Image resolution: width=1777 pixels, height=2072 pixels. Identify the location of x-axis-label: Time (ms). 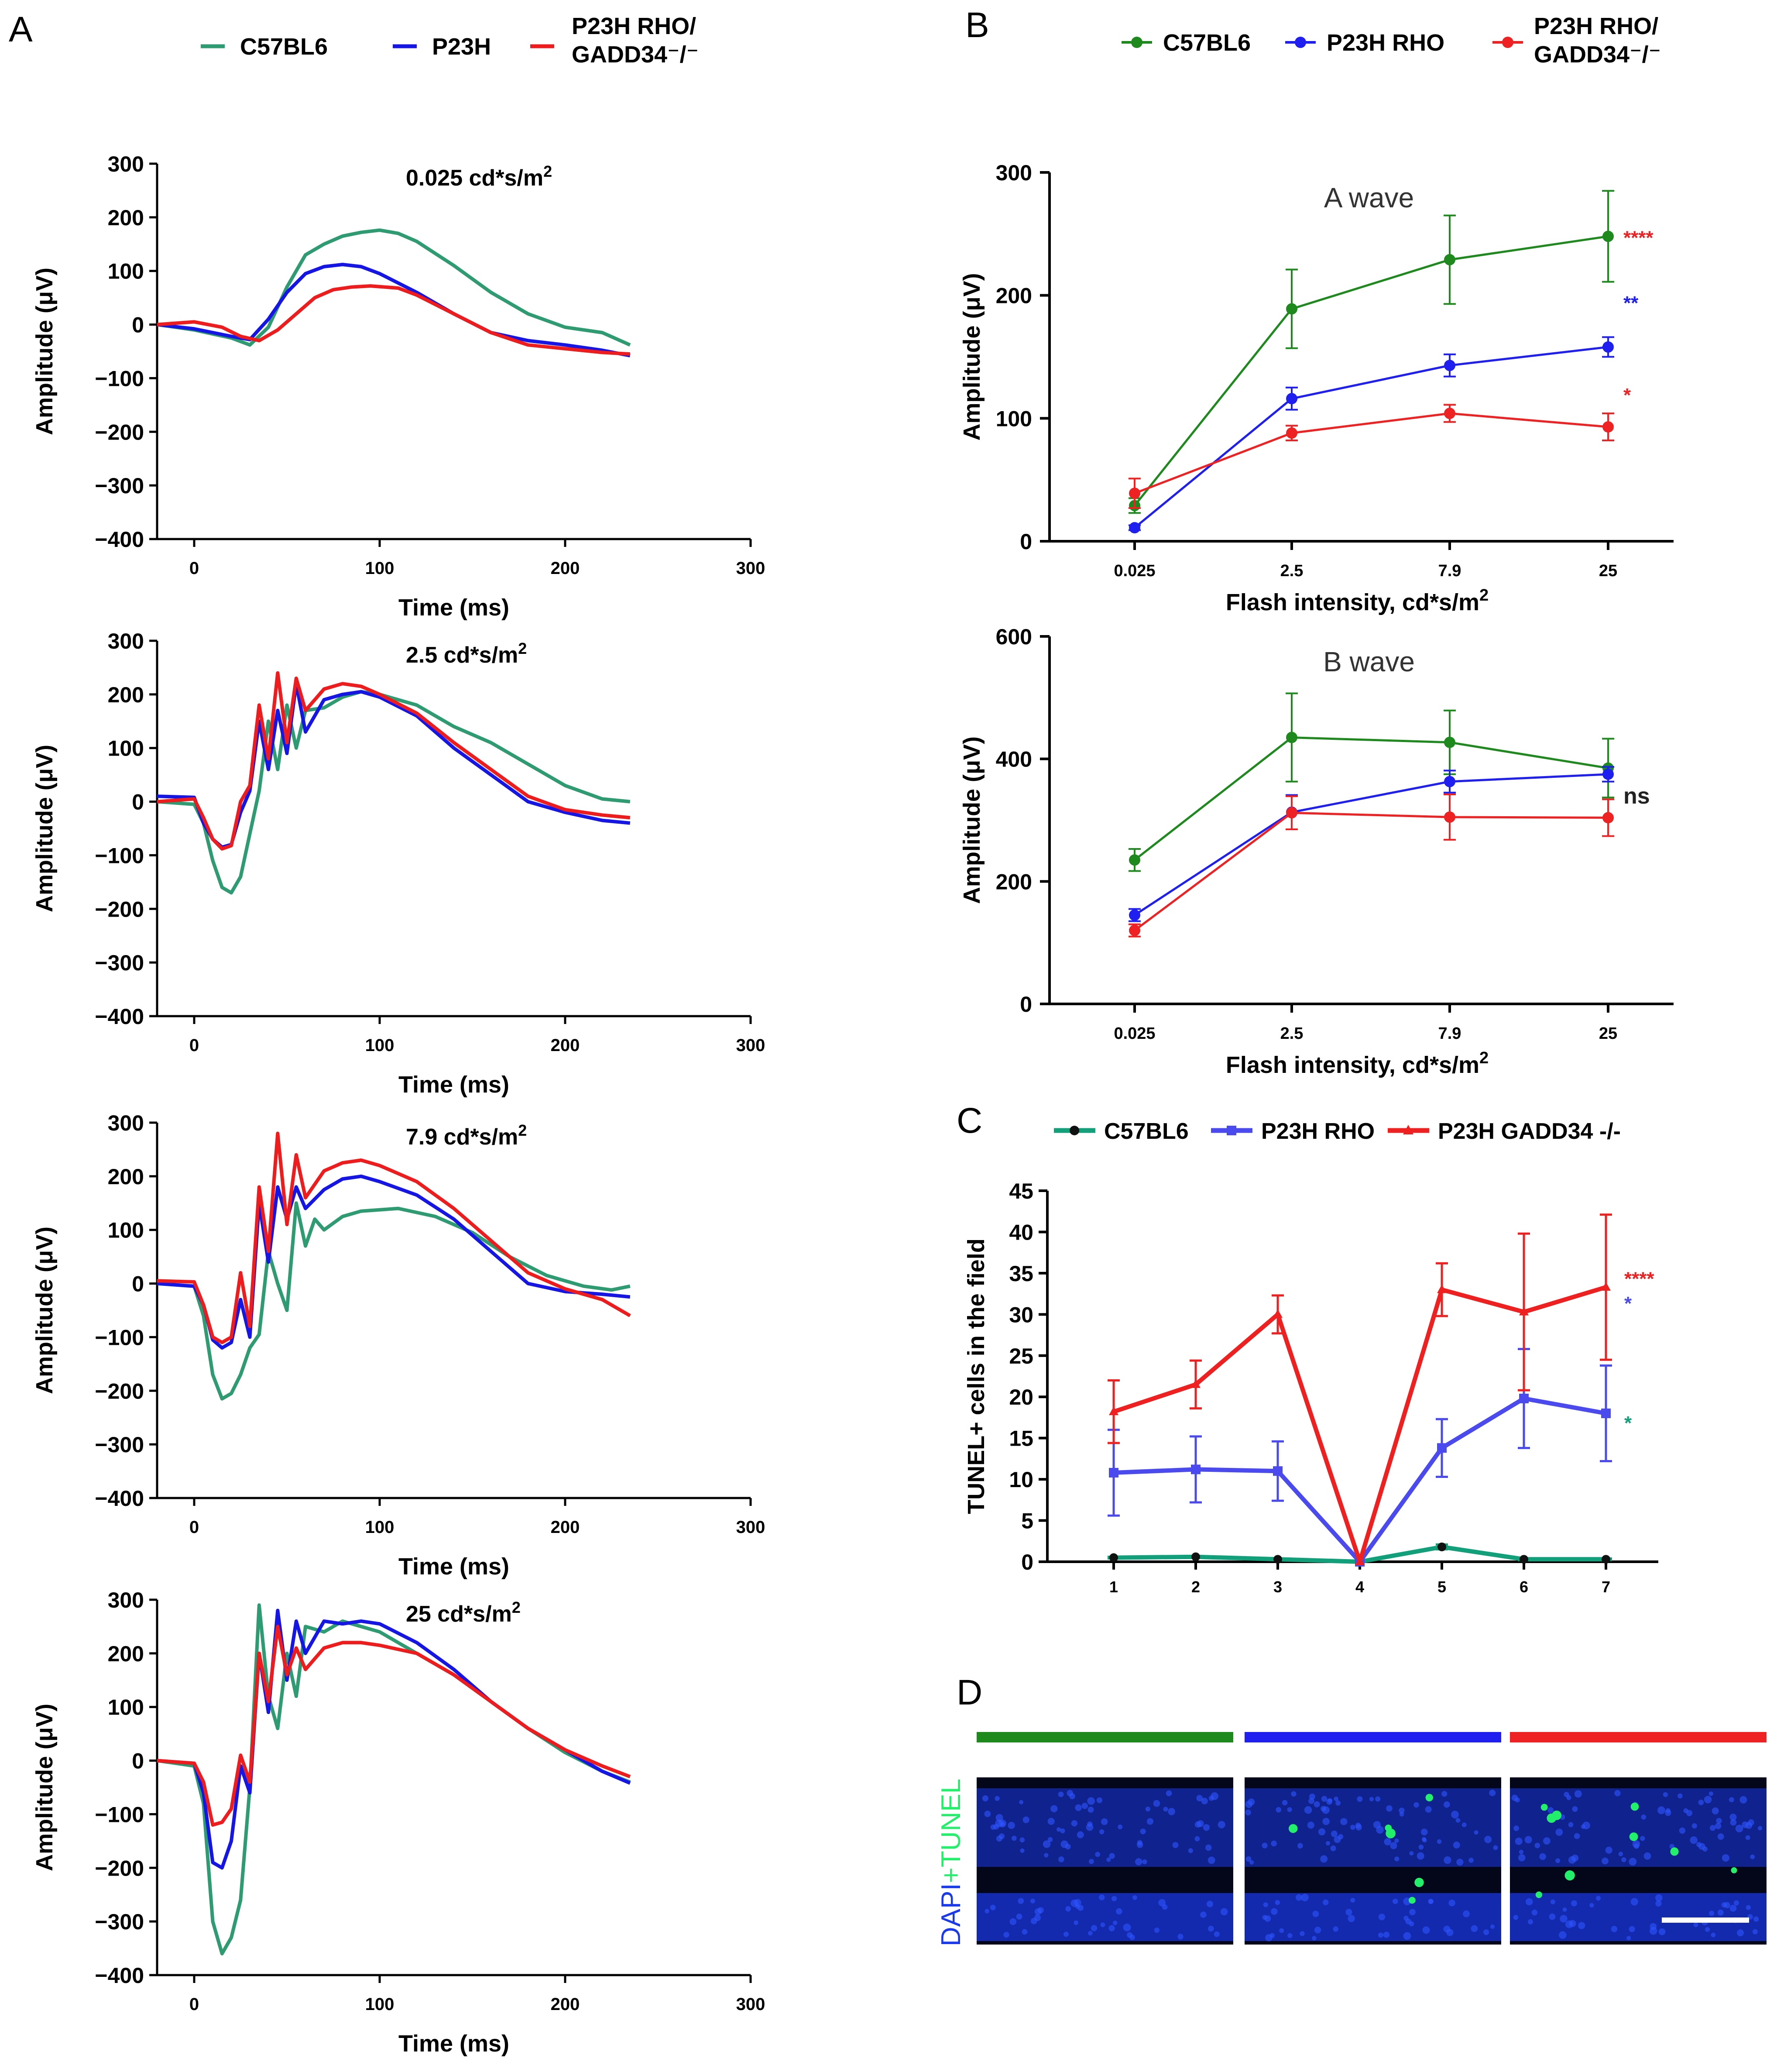
(454, 2044).